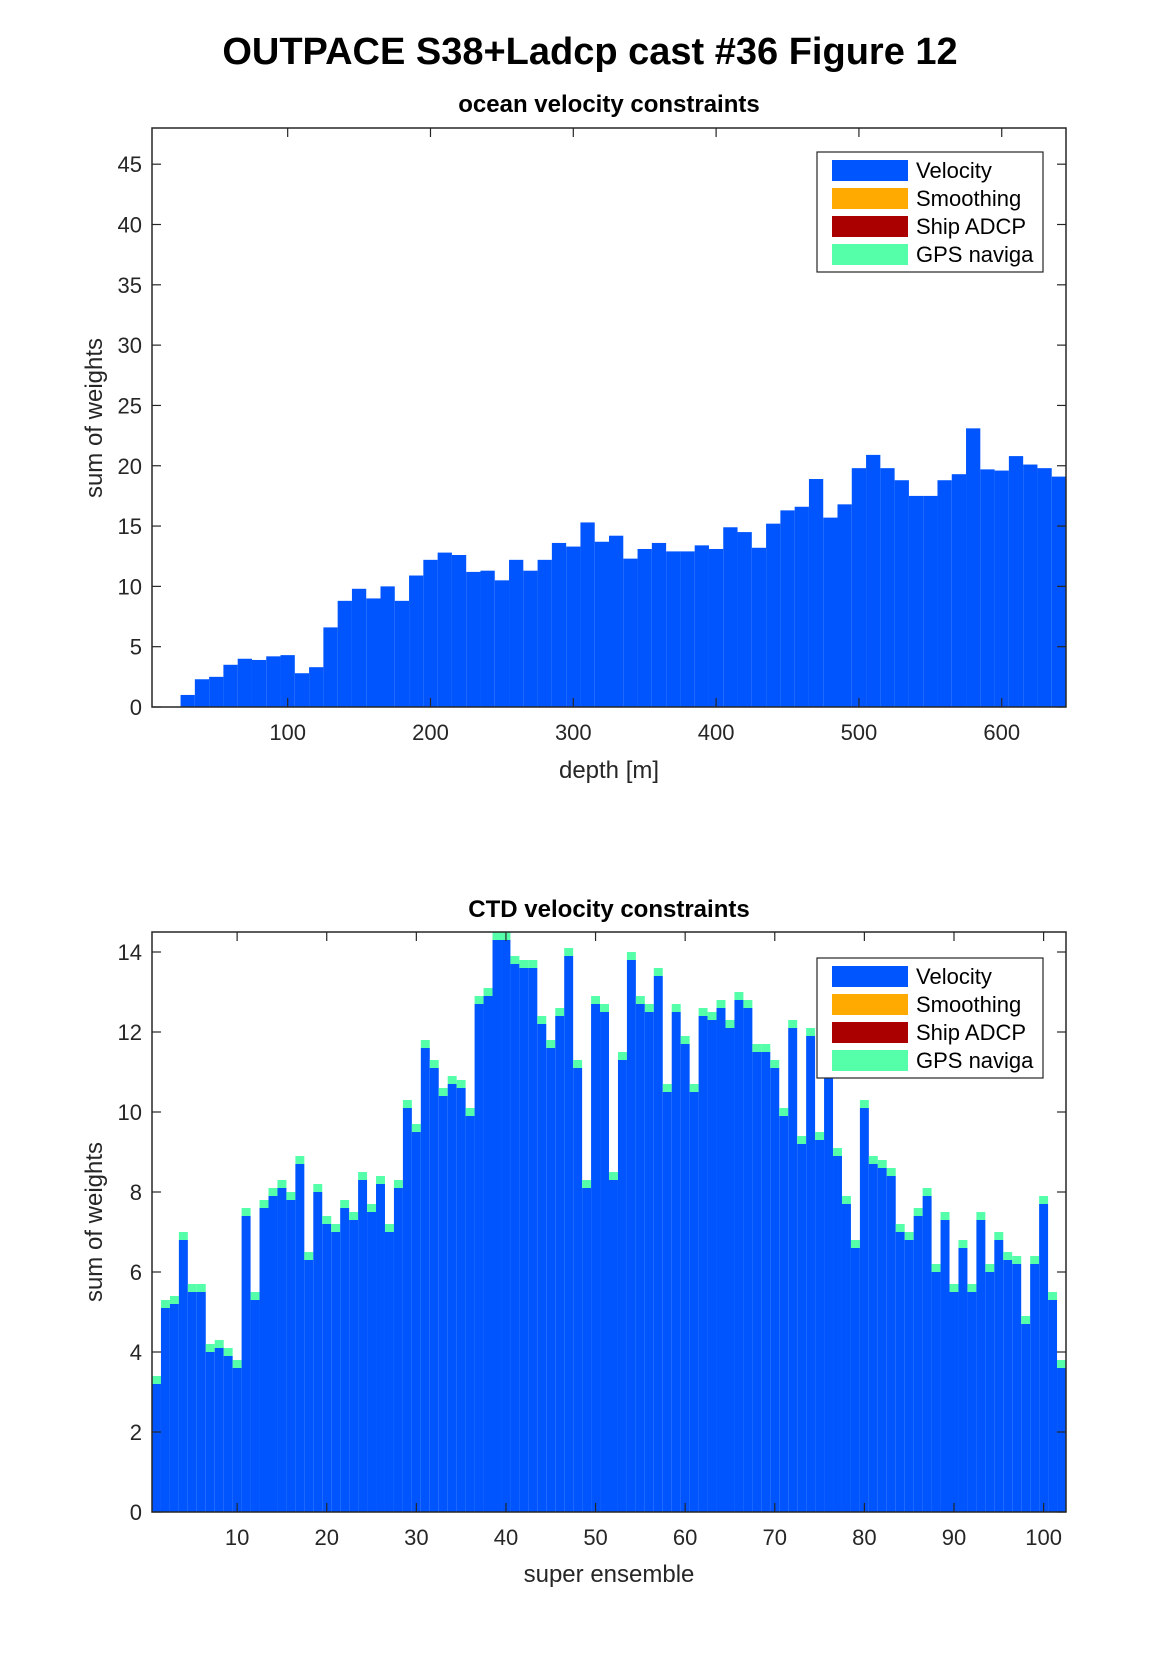  Describe the element at coordinates (136, 1512) in the screenshot. I see `y-tick-label: 0` at that location.